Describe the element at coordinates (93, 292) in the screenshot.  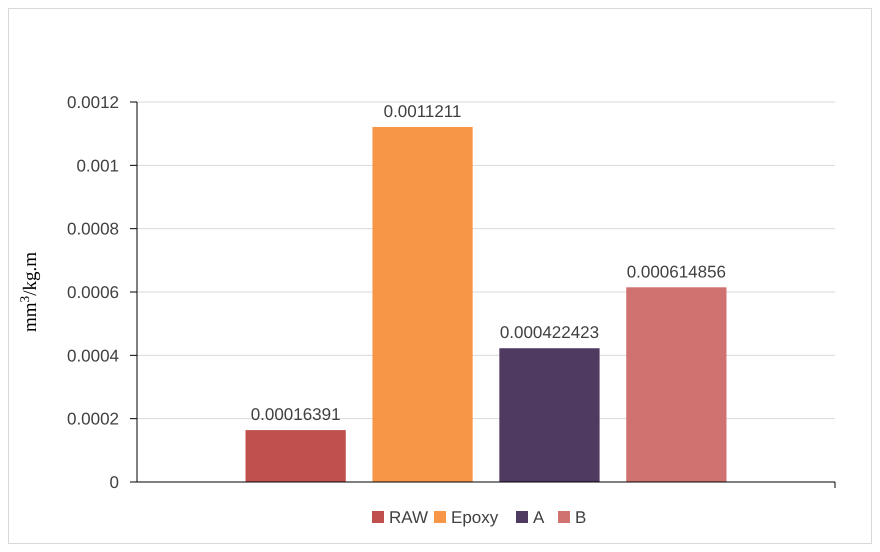
I see `y-tick-label: 0.0006` at that location.